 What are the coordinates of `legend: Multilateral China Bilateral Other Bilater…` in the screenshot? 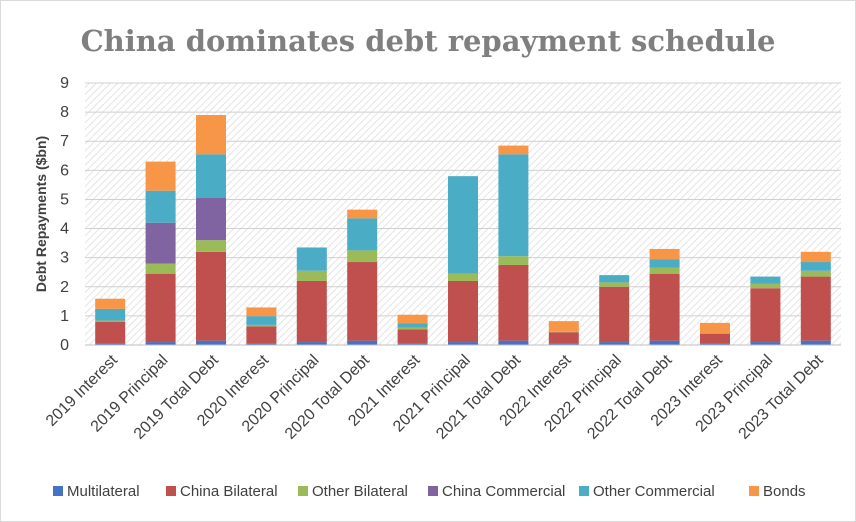 It's located at (429, 491).